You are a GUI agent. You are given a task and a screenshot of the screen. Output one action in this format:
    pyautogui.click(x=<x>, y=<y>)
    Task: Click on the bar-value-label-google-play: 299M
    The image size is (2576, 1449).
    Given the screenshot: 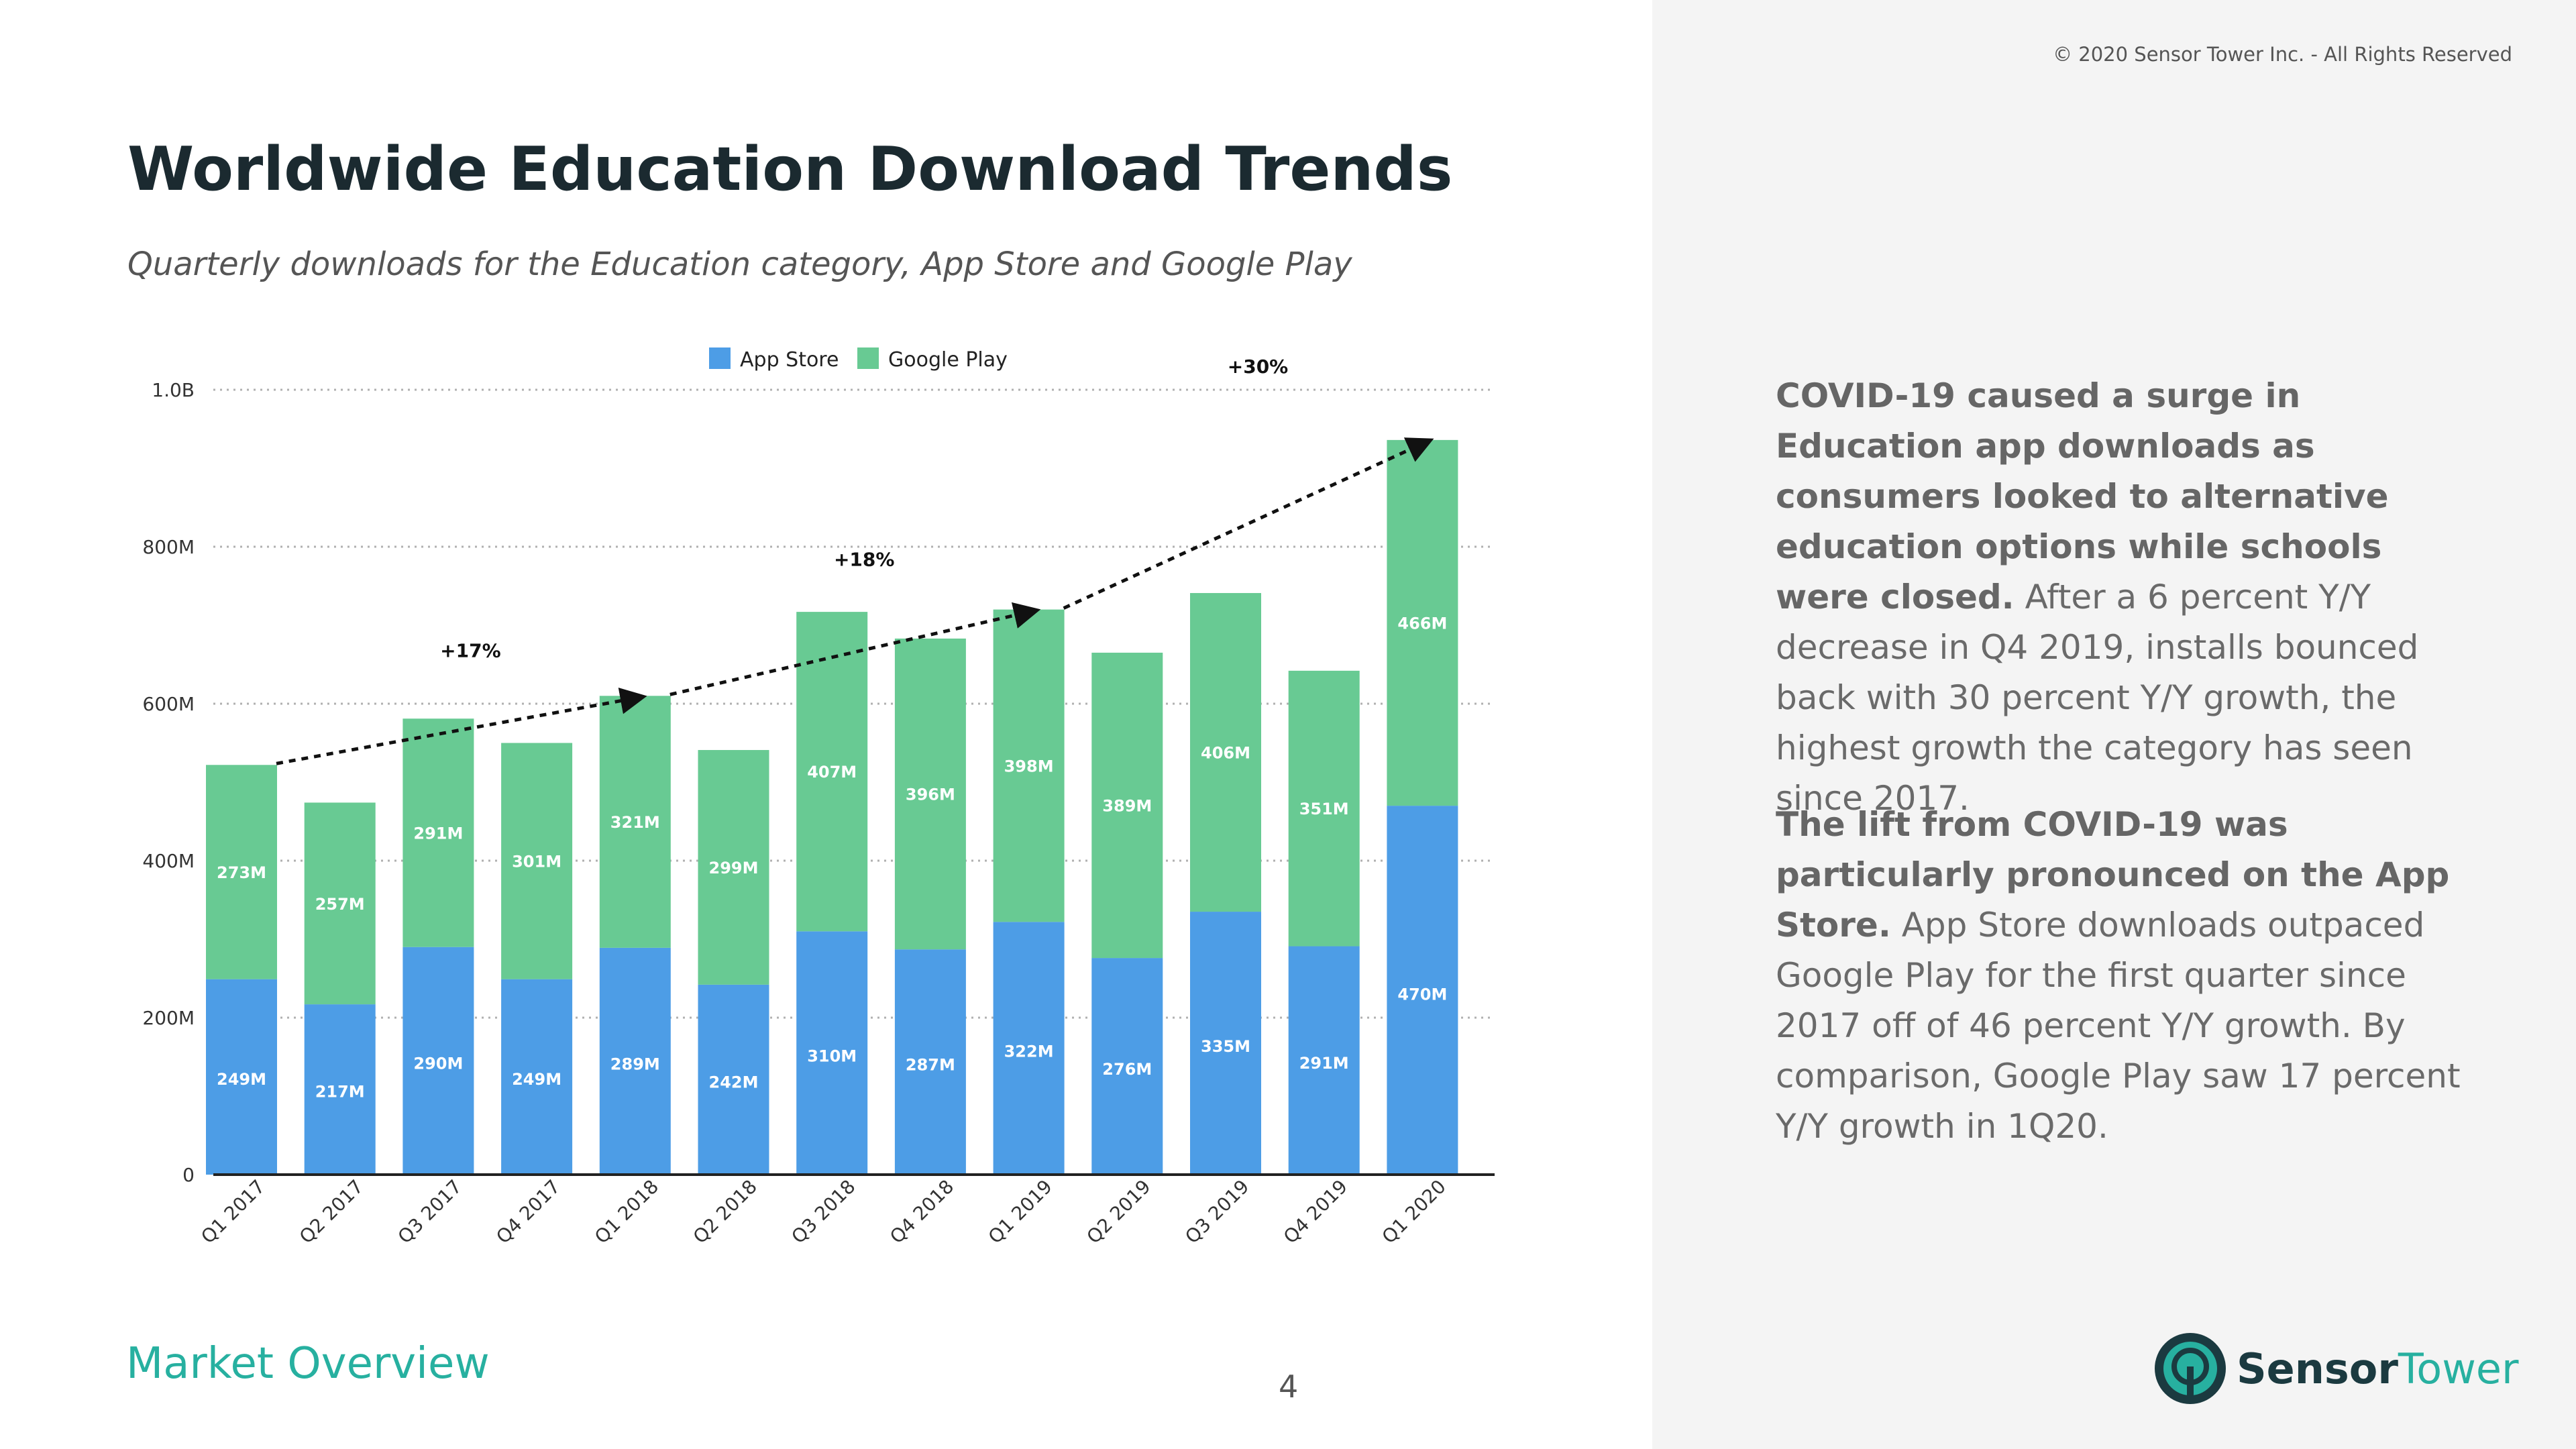 What is the action you would take?
    pyautogui.click(x=734, y=868)
    